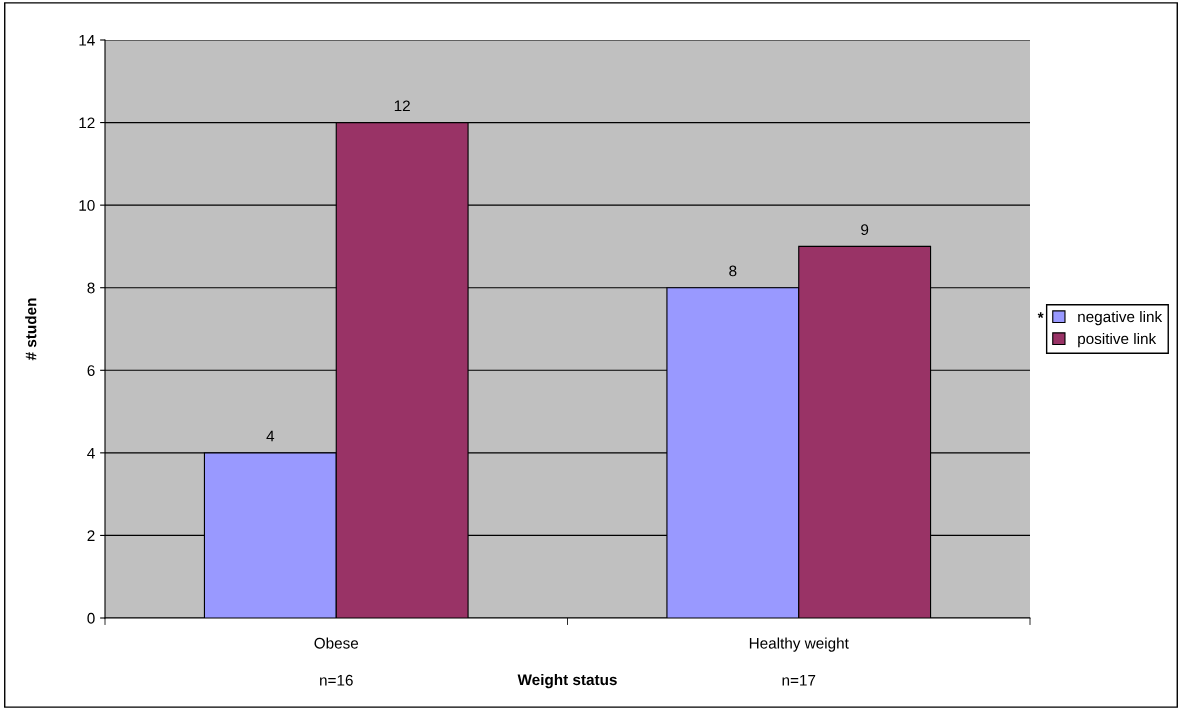 The image size is (1182, 710). What do you see at coordinates (865, 230) in the screenshot?
I see `data-label: 9` at bounding box center [865, 230].